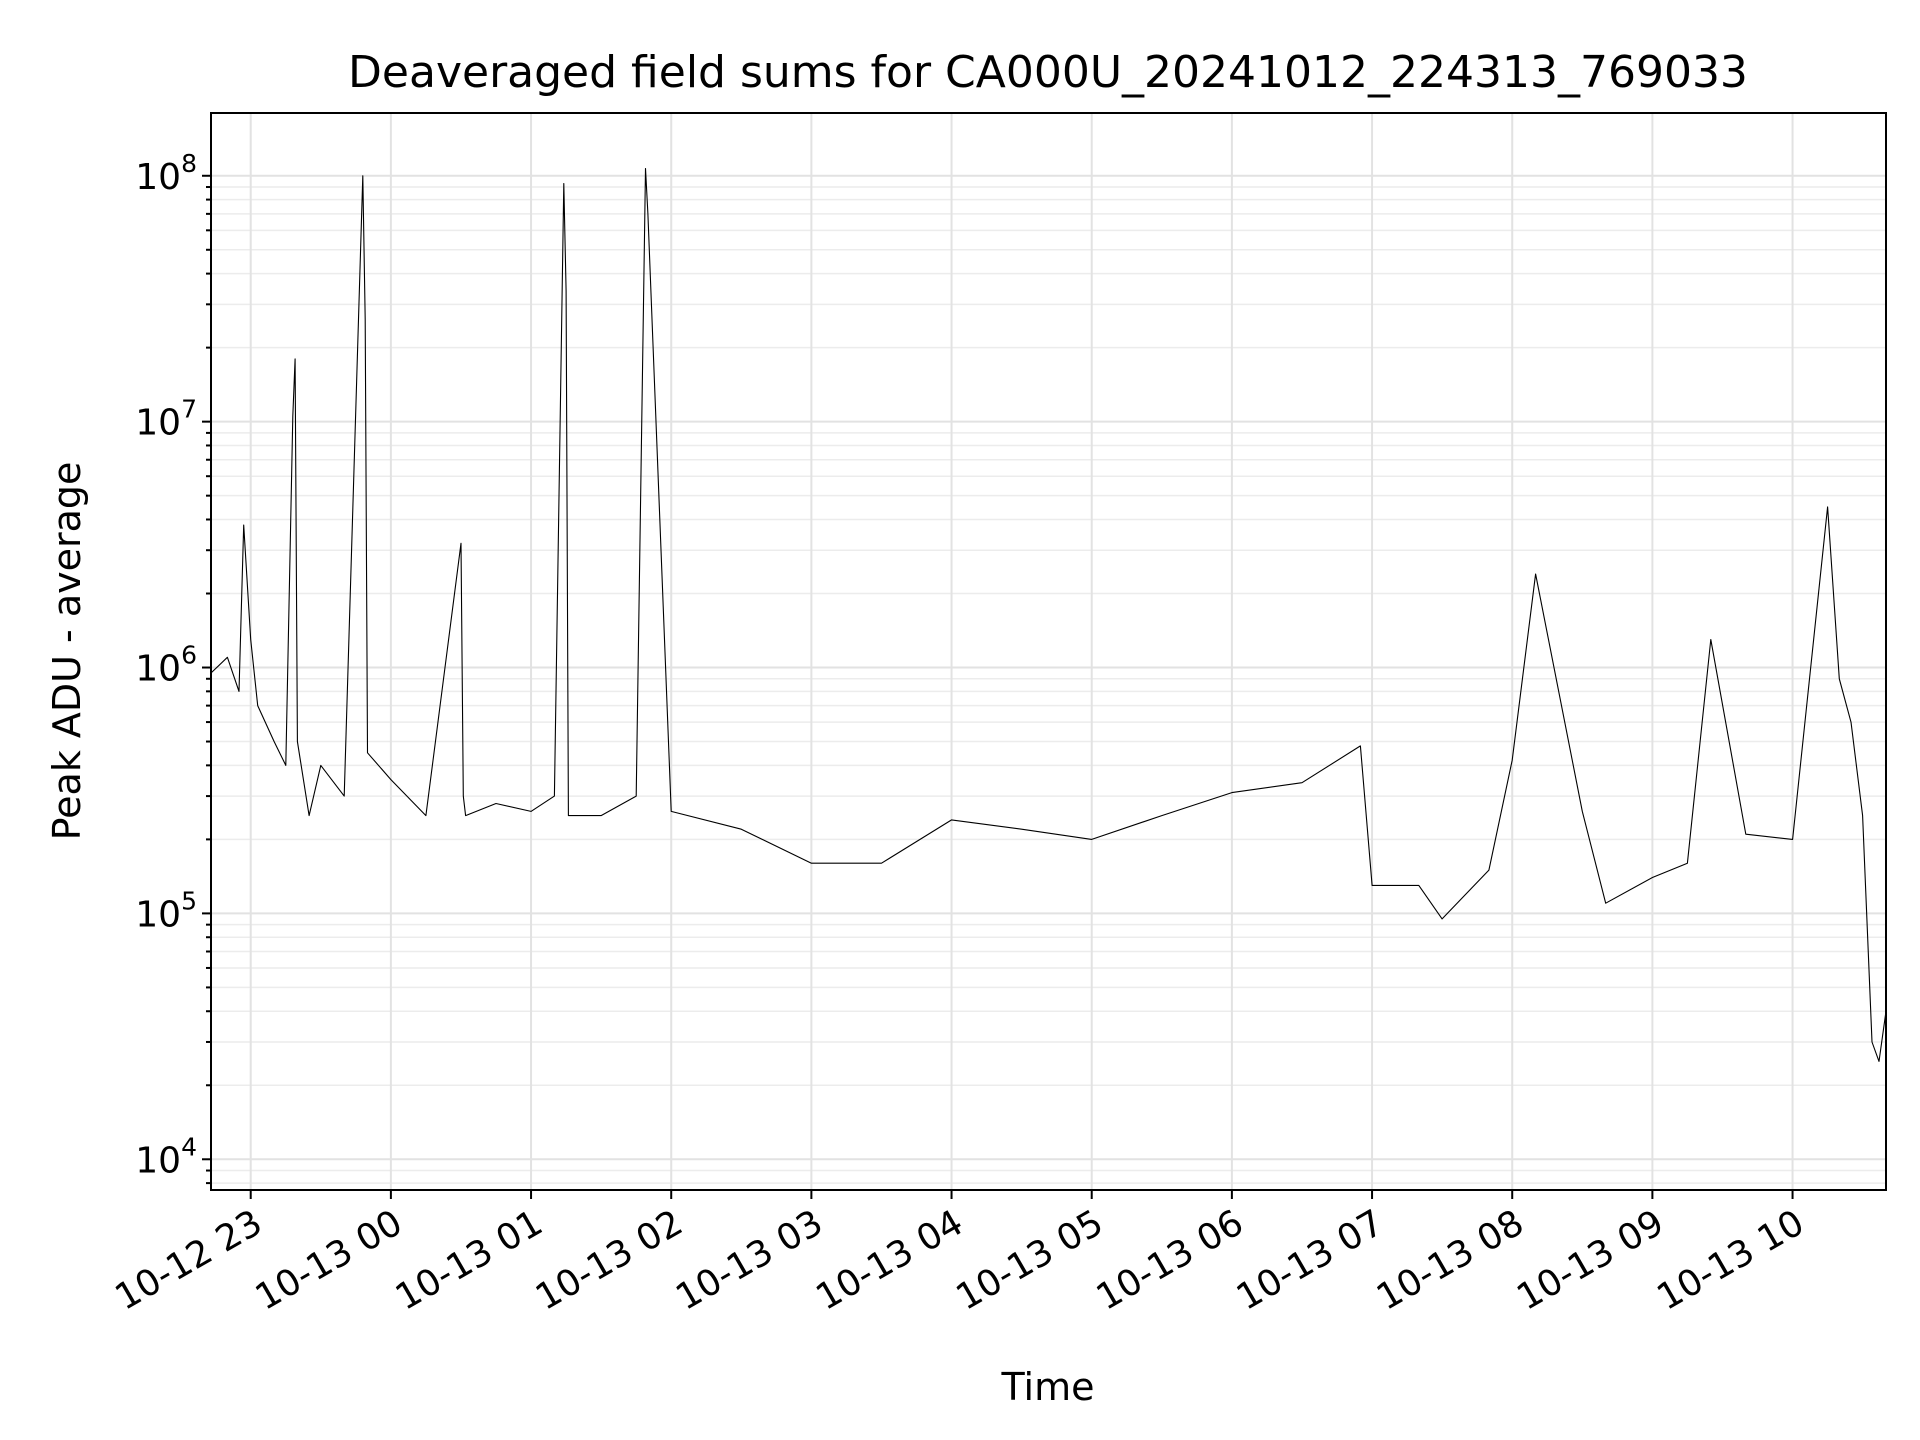  What do you see at coordinates (1048, 1387) in the screenshot?
I see `x-axis-label: Time` at bounding box center [1048, 1387].